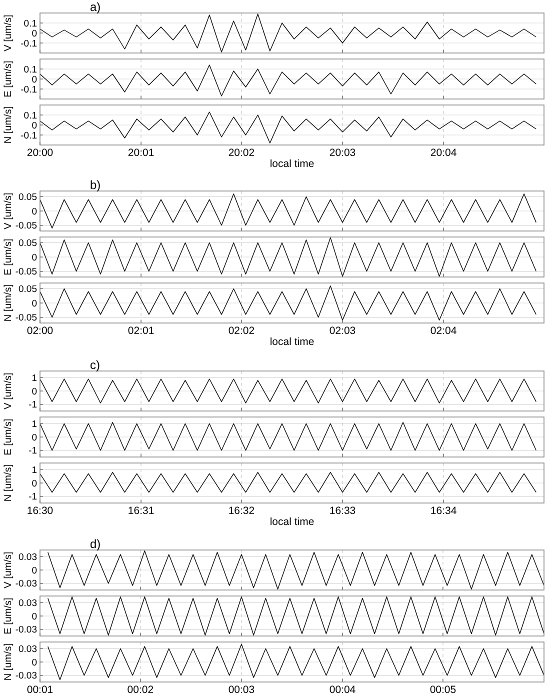 The width and height of the screenshot is (547, 698). I want to click on x-tick-label: 20:03, so click(342, 153).